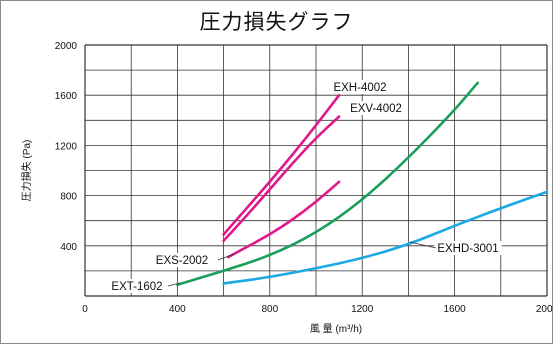  Describe the element at coordinates (68, 197) in the screenshot. I see `y-tick-label: 800` at that location.